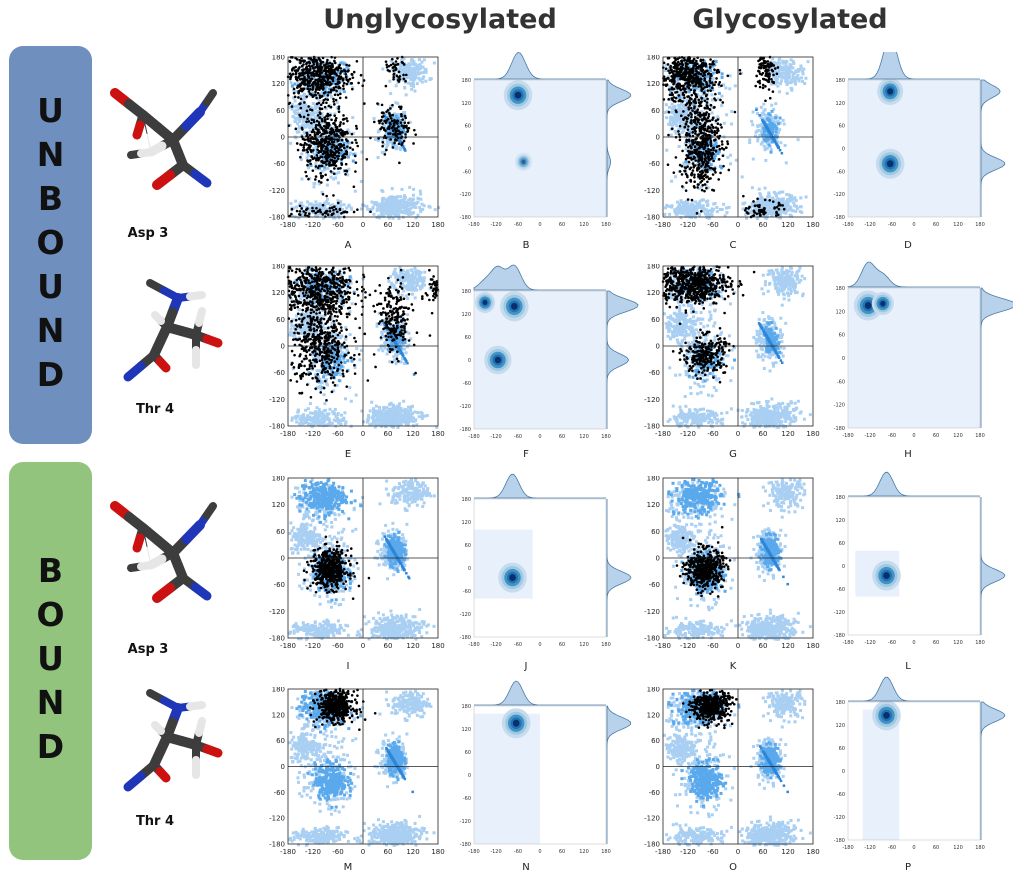 This screenshot has width=1024, height=891. I want to click on kde-plot-l: -180 180 -120 120 -60 60 0 0 60 -60 120 -120 180 -180, so click(920, 558).